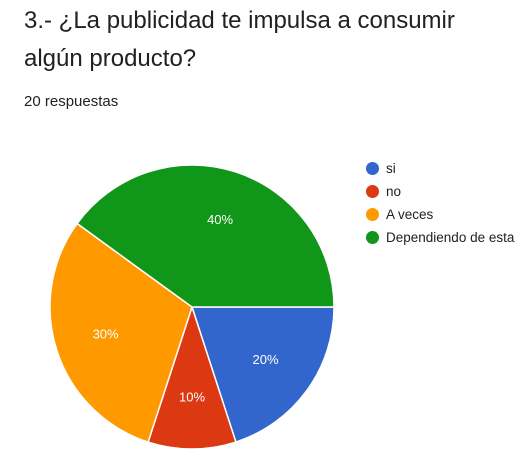 This screenshot has height=460, width=521. Describe the element at coordinates (441, 191) in the screenshot. I see `legend-item-no: no` at that location.